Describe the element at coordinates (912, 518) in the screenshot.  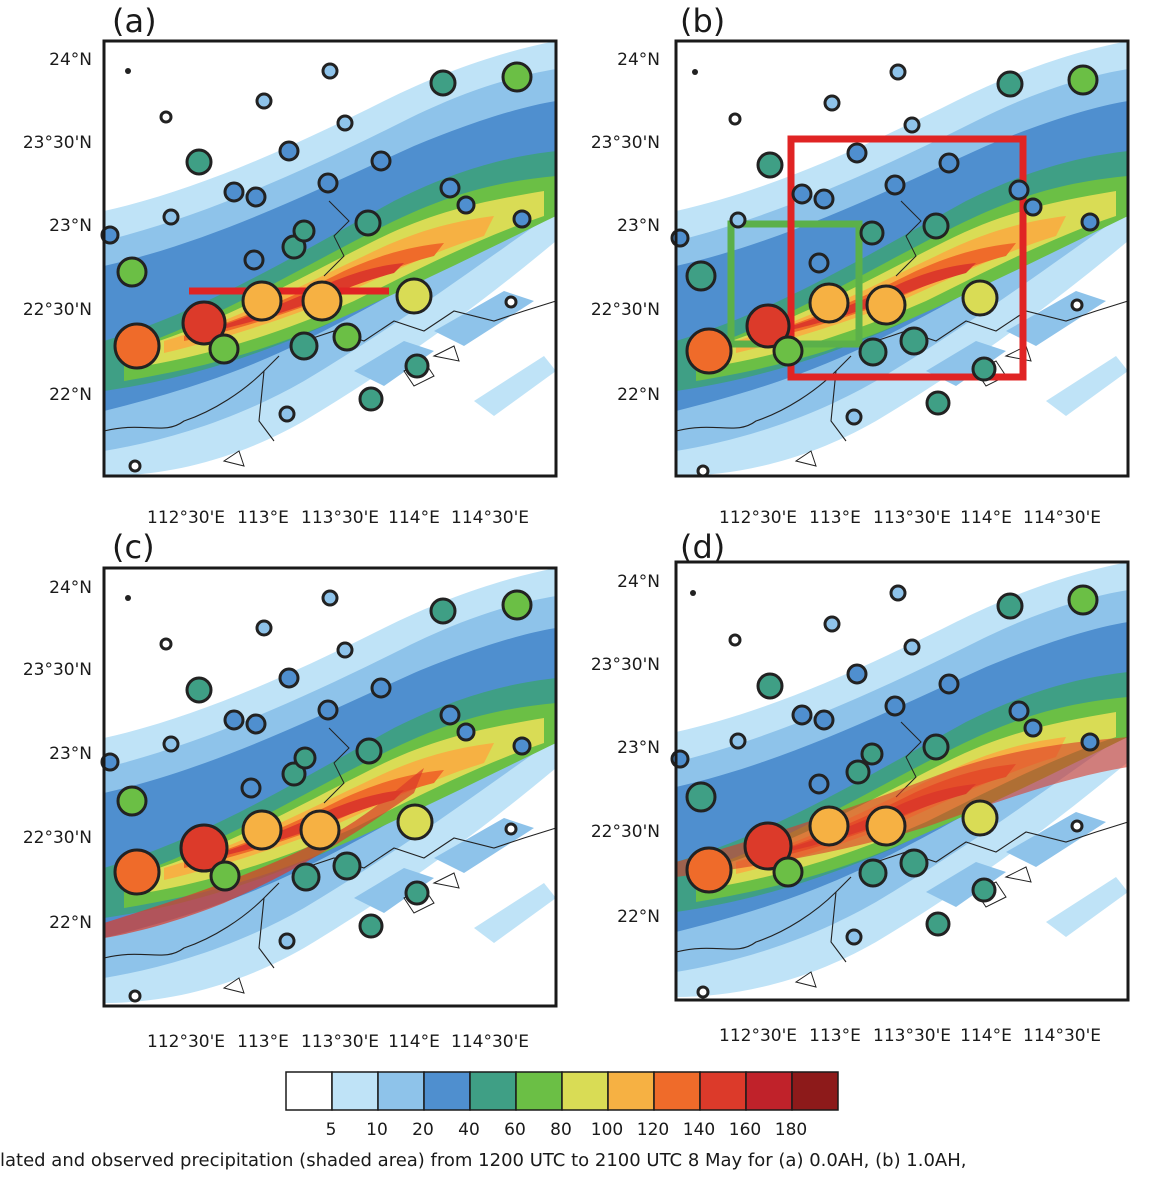
I see `xtick-b-2: 113°30'E` at that location.